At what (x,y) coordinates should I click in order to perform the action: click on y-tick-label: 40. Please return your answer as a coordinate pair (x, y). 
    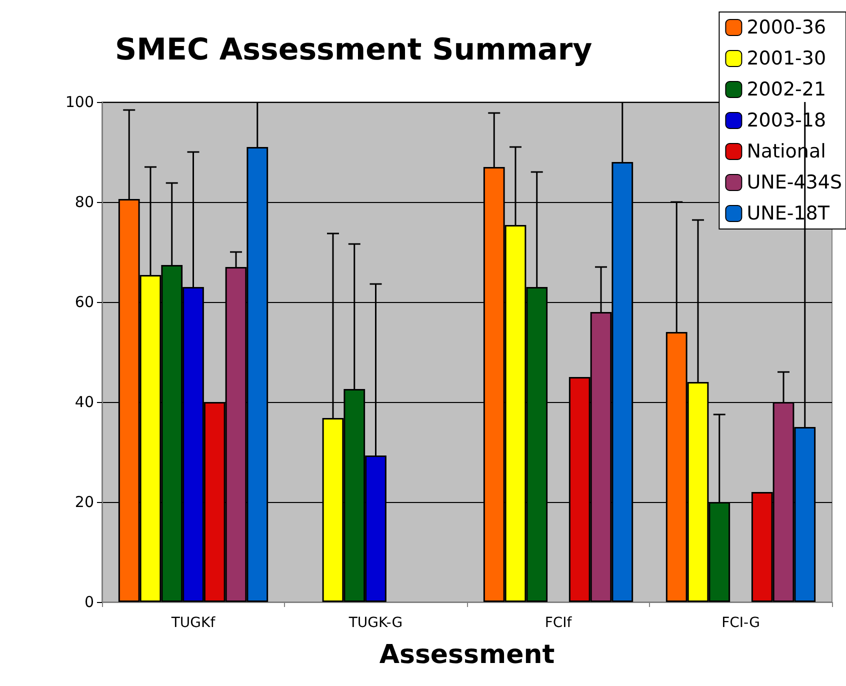
    Looking at the image, I should click on (84, 402).